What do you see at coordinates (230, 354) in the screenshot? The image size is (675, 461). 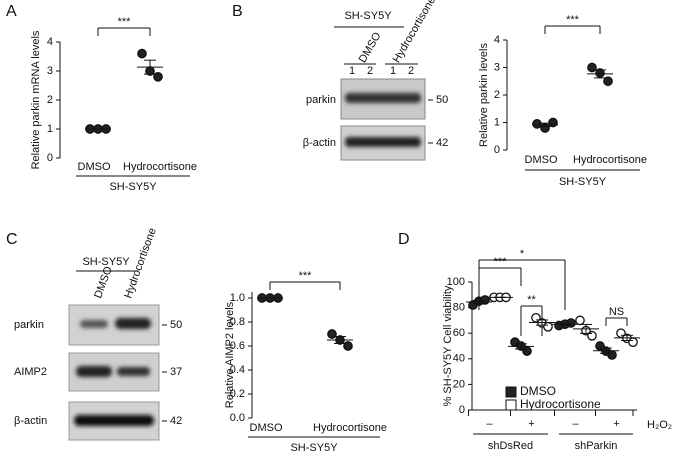 I see `y-axis-label: Relative AIMP2 levels` at bounding box center [230, 354].